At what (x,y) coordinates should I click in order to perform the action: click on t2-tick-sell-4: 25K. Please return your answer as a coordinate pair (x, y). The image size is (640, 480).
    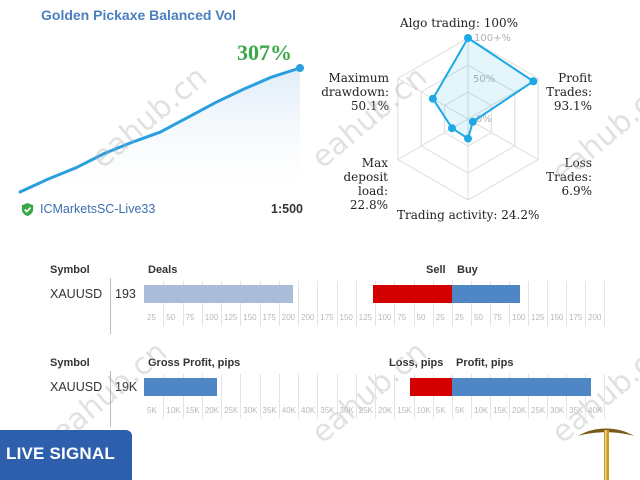
    Looking at the image, I should click on (365, 410).